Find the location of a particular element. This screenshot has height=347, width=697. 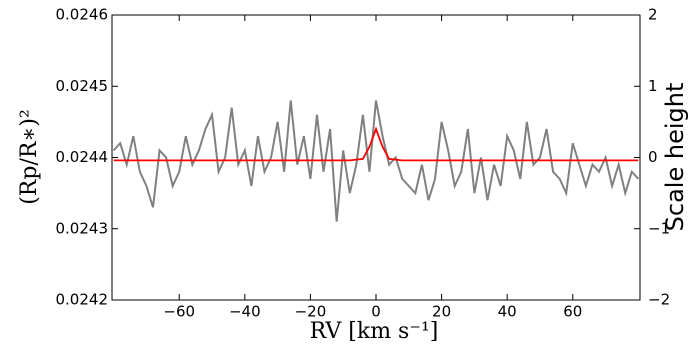

x-tick-label: 60 is located at coordinates (572, 312).